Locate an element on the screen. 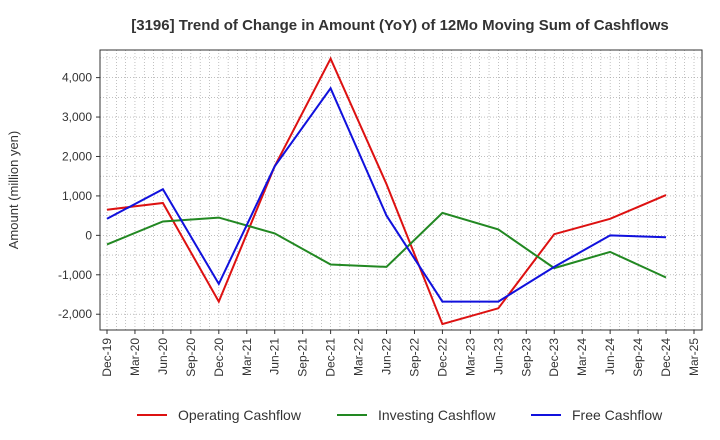 The image size is (720, 440). x-tick-label: Jun-23 is located at coordinates (498, 356).